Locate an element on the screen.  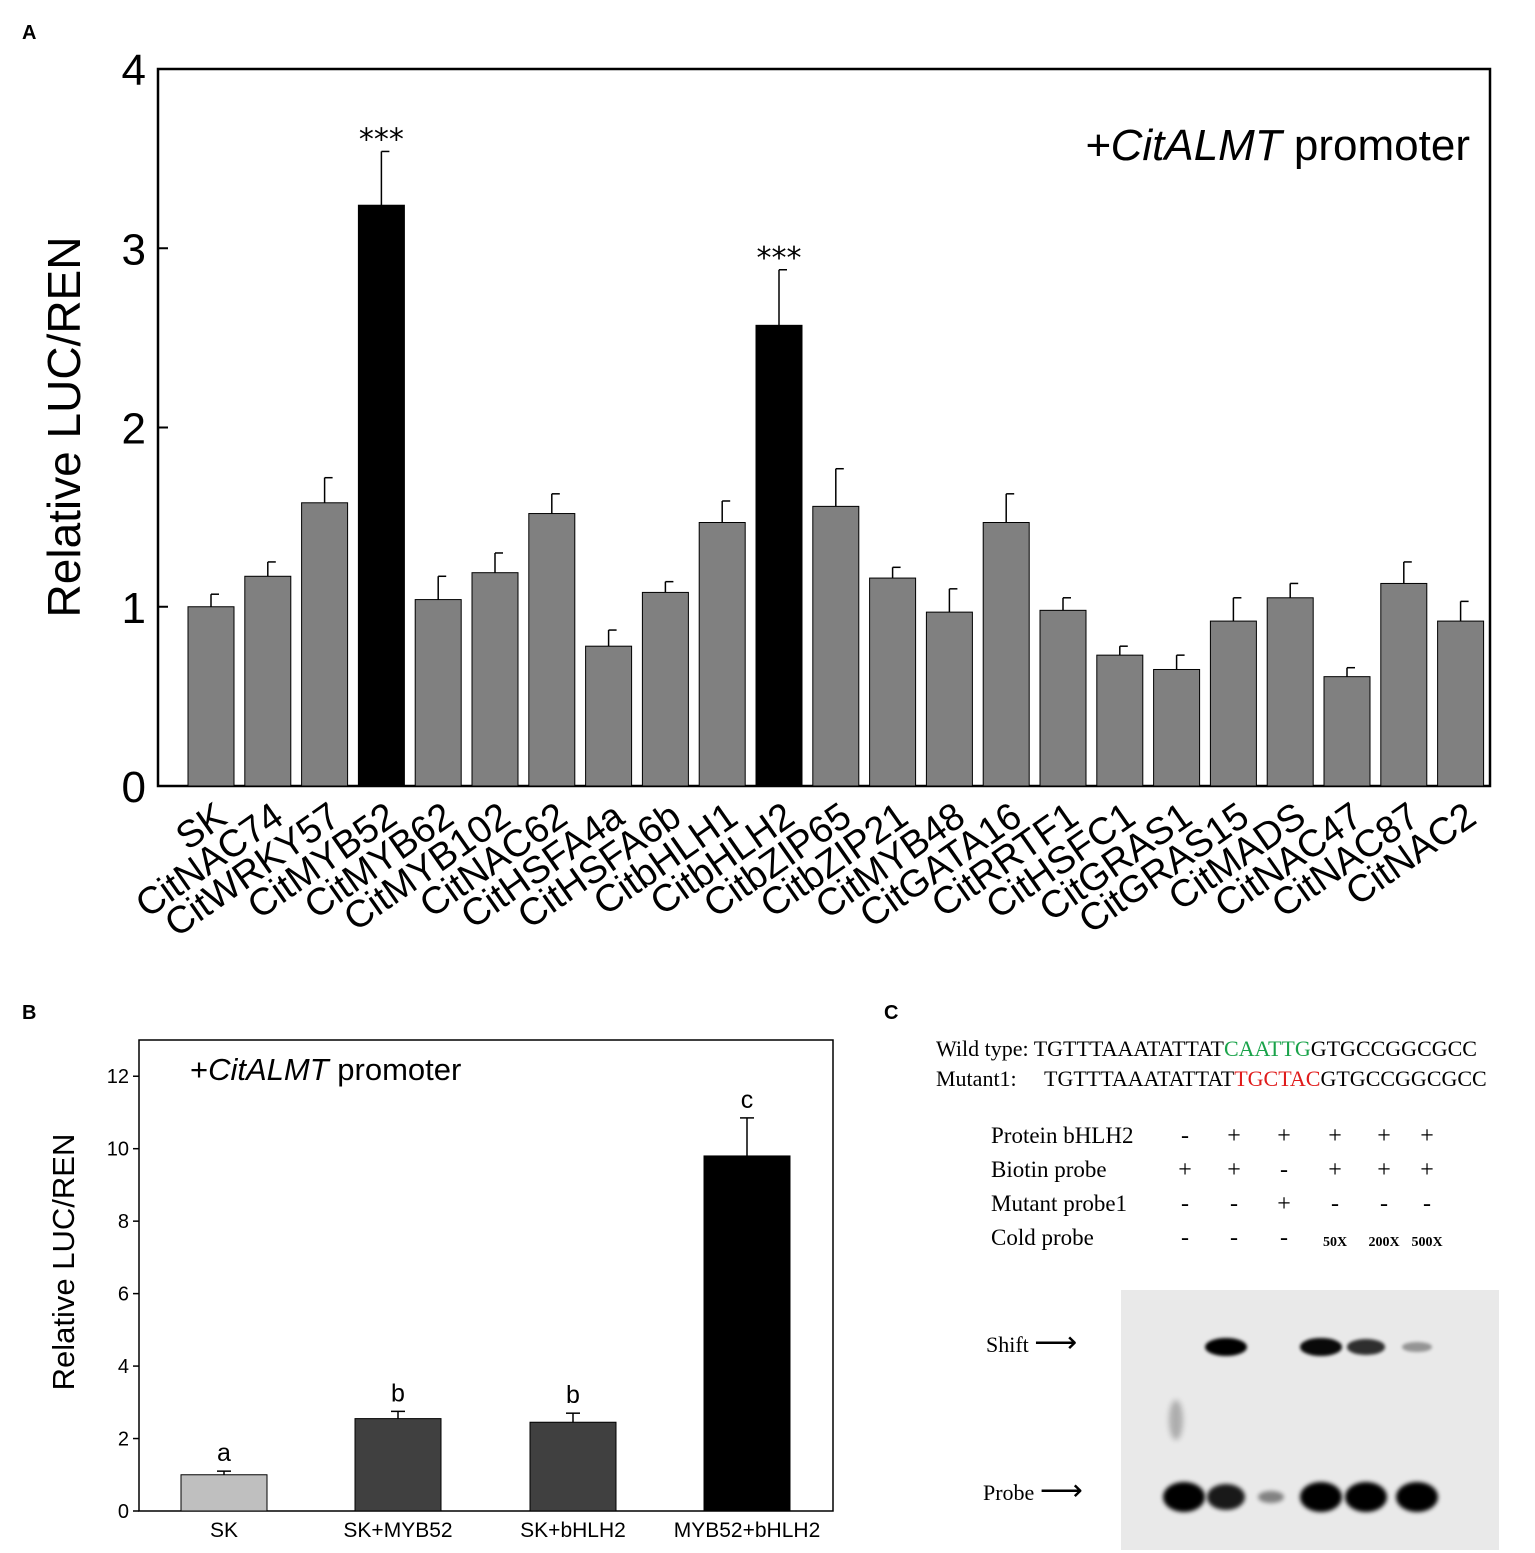
bar-CitGRAS1 is located at coordinates (1177, 727).